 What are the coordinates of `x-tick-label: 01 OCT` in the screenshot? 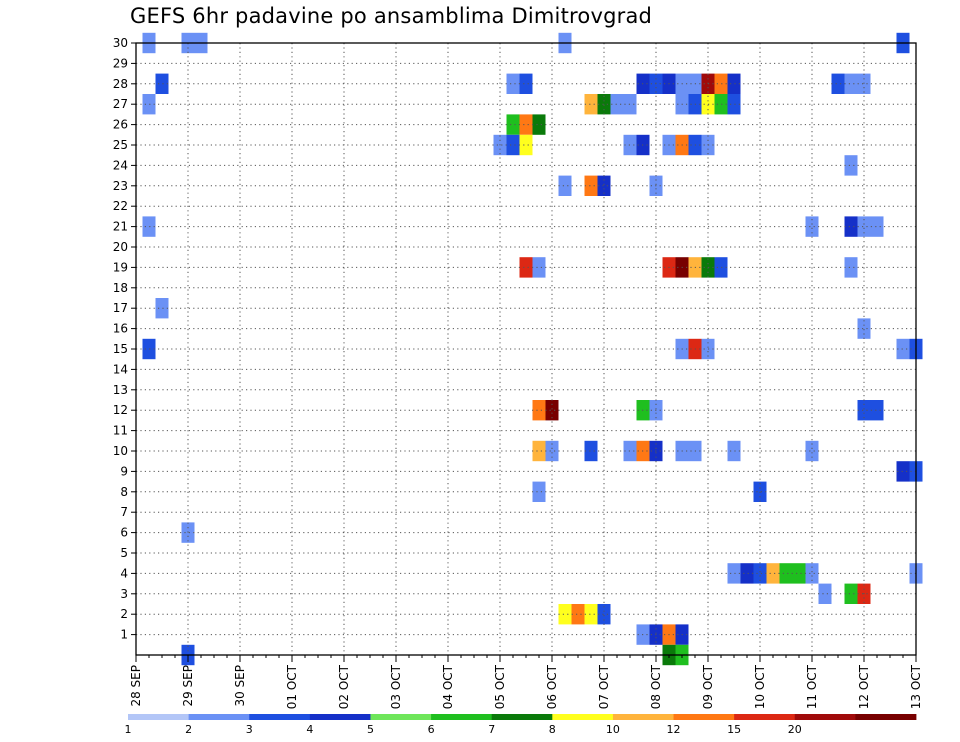 It's located at (292, 686).